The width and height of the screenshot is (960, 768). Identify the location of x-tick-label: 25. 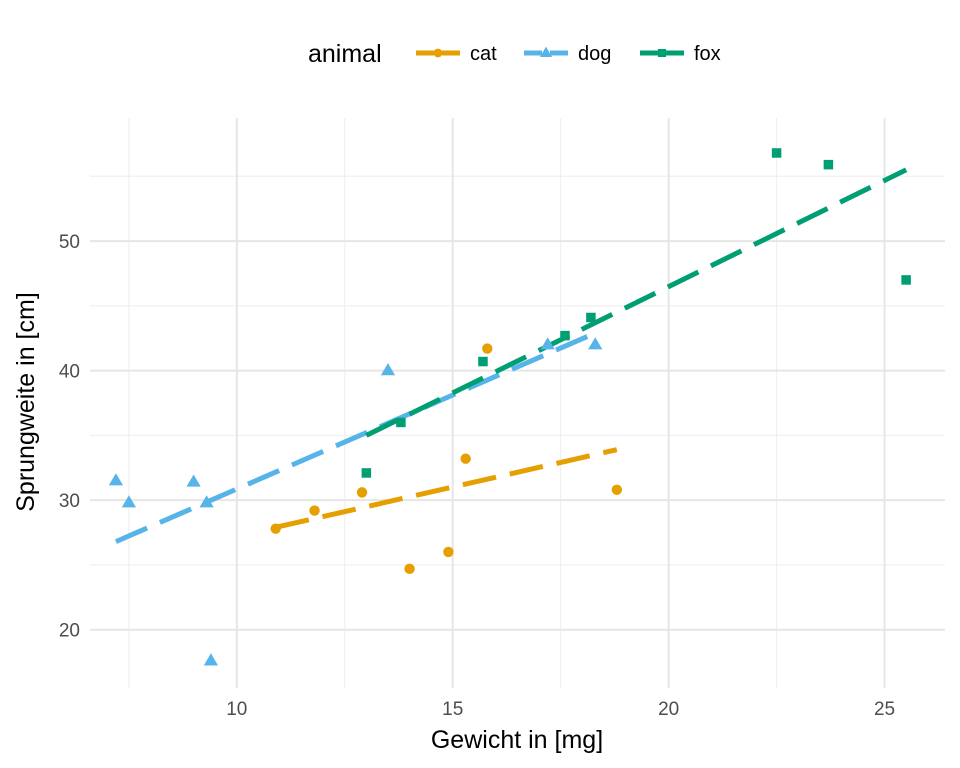
(884, 709).